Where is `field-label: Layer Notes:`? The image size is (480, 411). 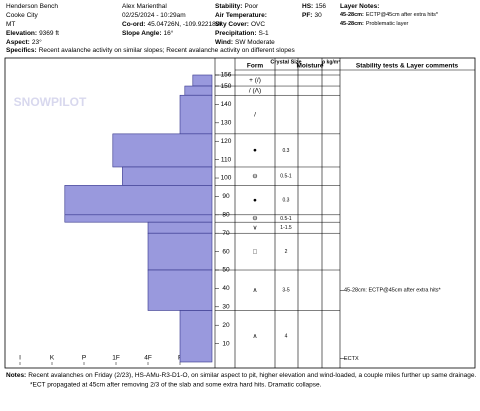
field-label: Layer Notes: is located at coordinates (359, 6).